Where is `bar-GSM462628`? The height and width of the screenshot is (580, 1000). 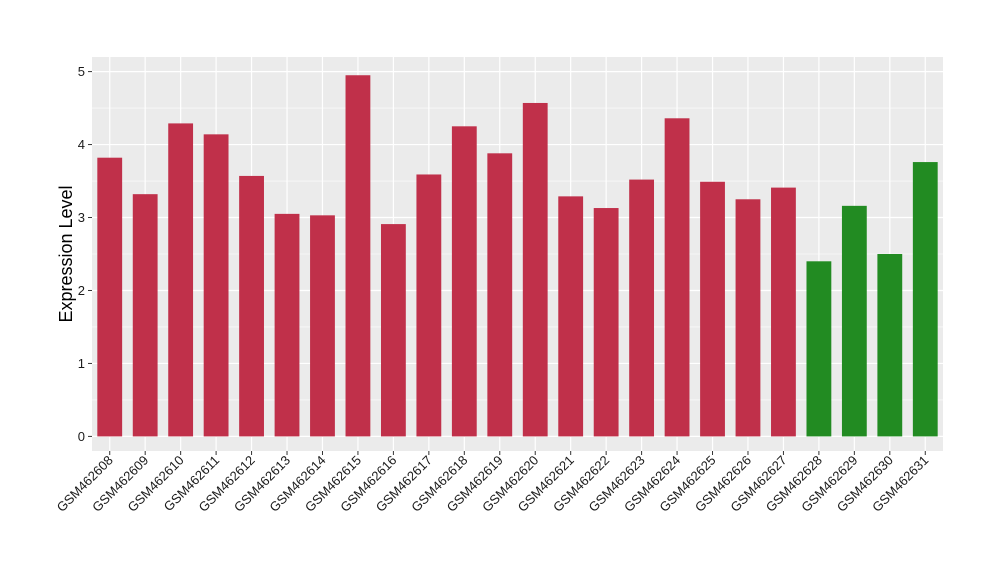 bar-GSM462628 is located at coordinates (819, 349).